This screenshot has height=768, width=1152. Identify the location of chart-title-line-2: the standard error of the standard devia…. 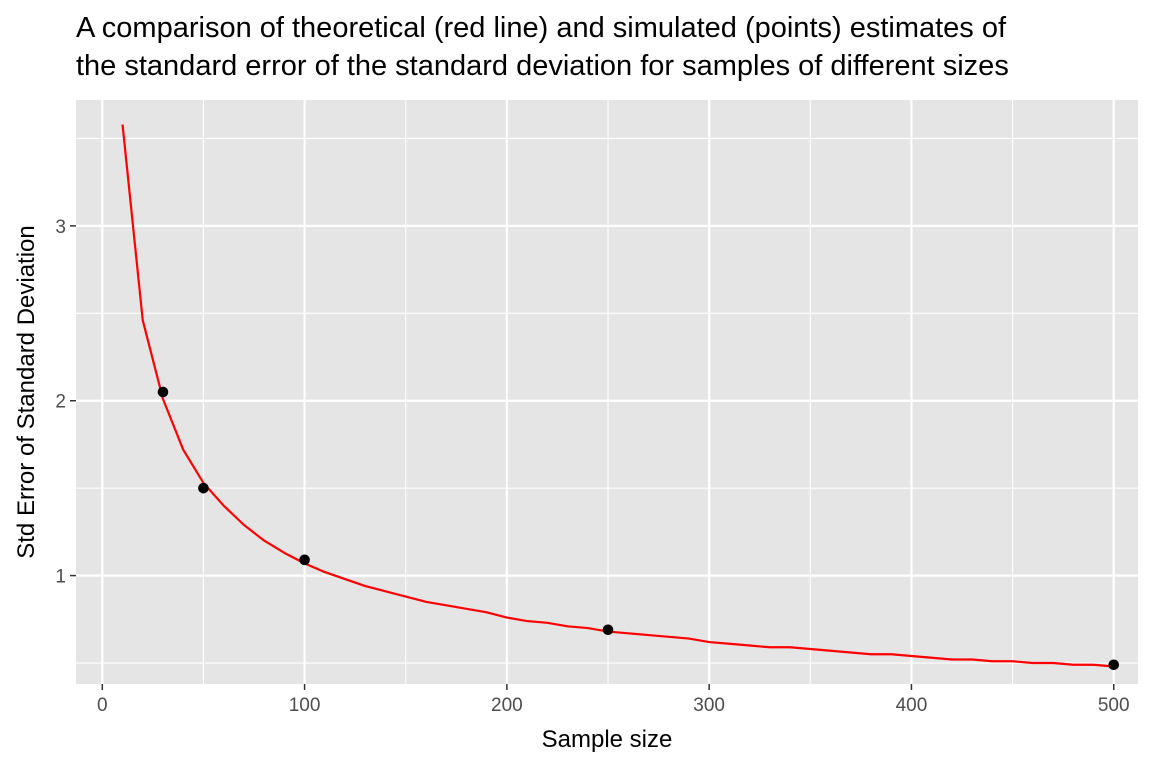
(542, 66).